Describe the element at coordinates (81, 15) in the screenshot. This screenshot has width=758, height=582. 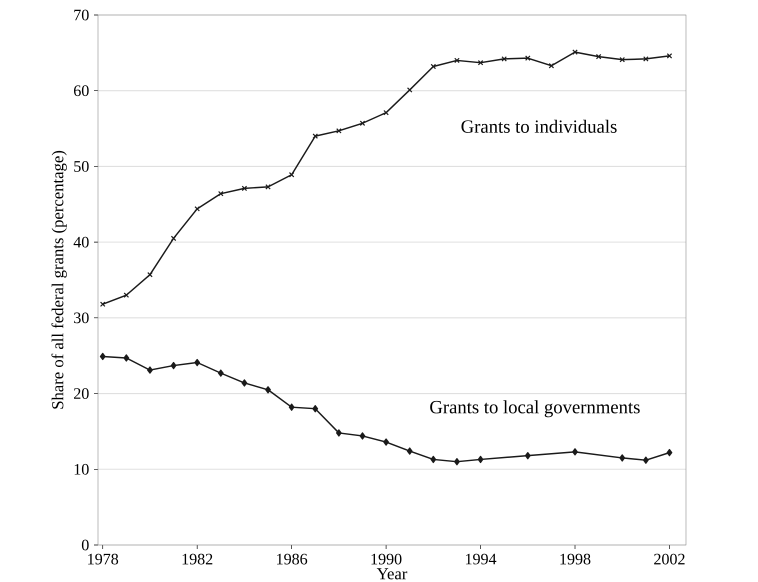
I see `y-tick-label: 70` at that location.